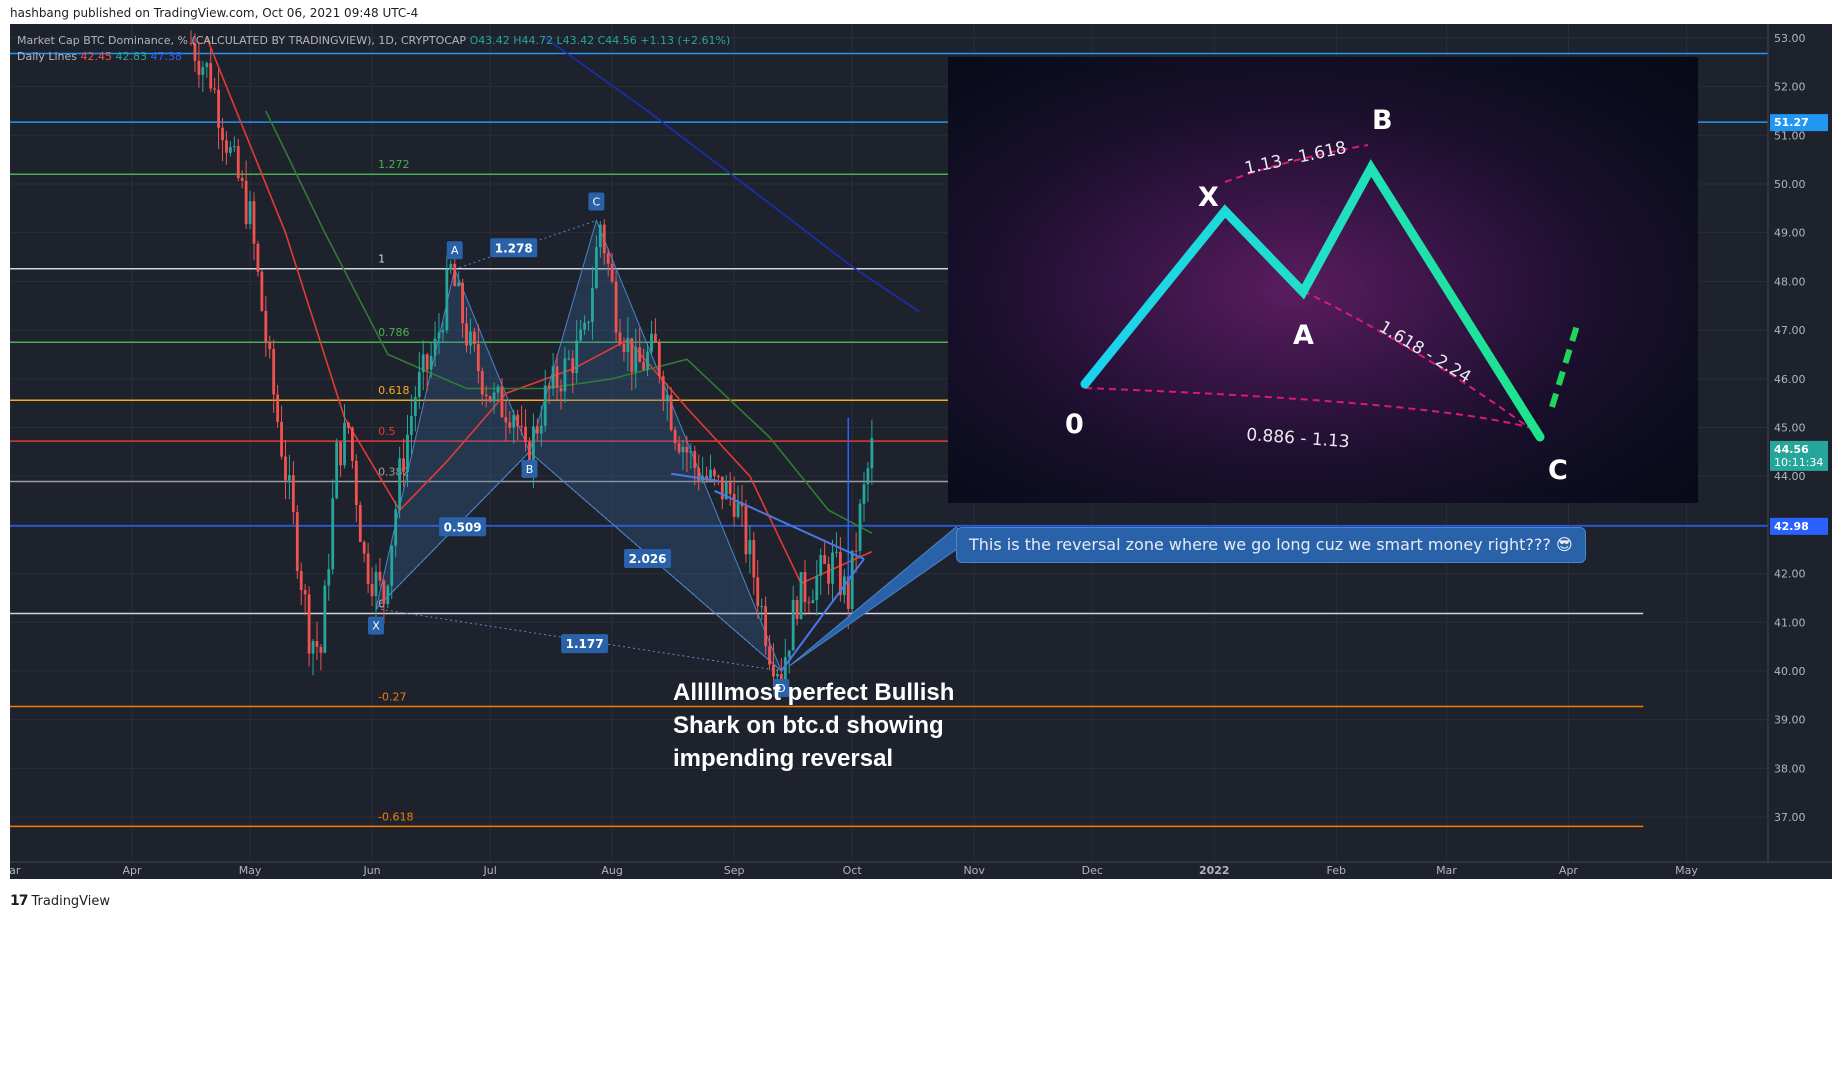  I want to click on fib-level-label: 0.618, so click(394, 390).